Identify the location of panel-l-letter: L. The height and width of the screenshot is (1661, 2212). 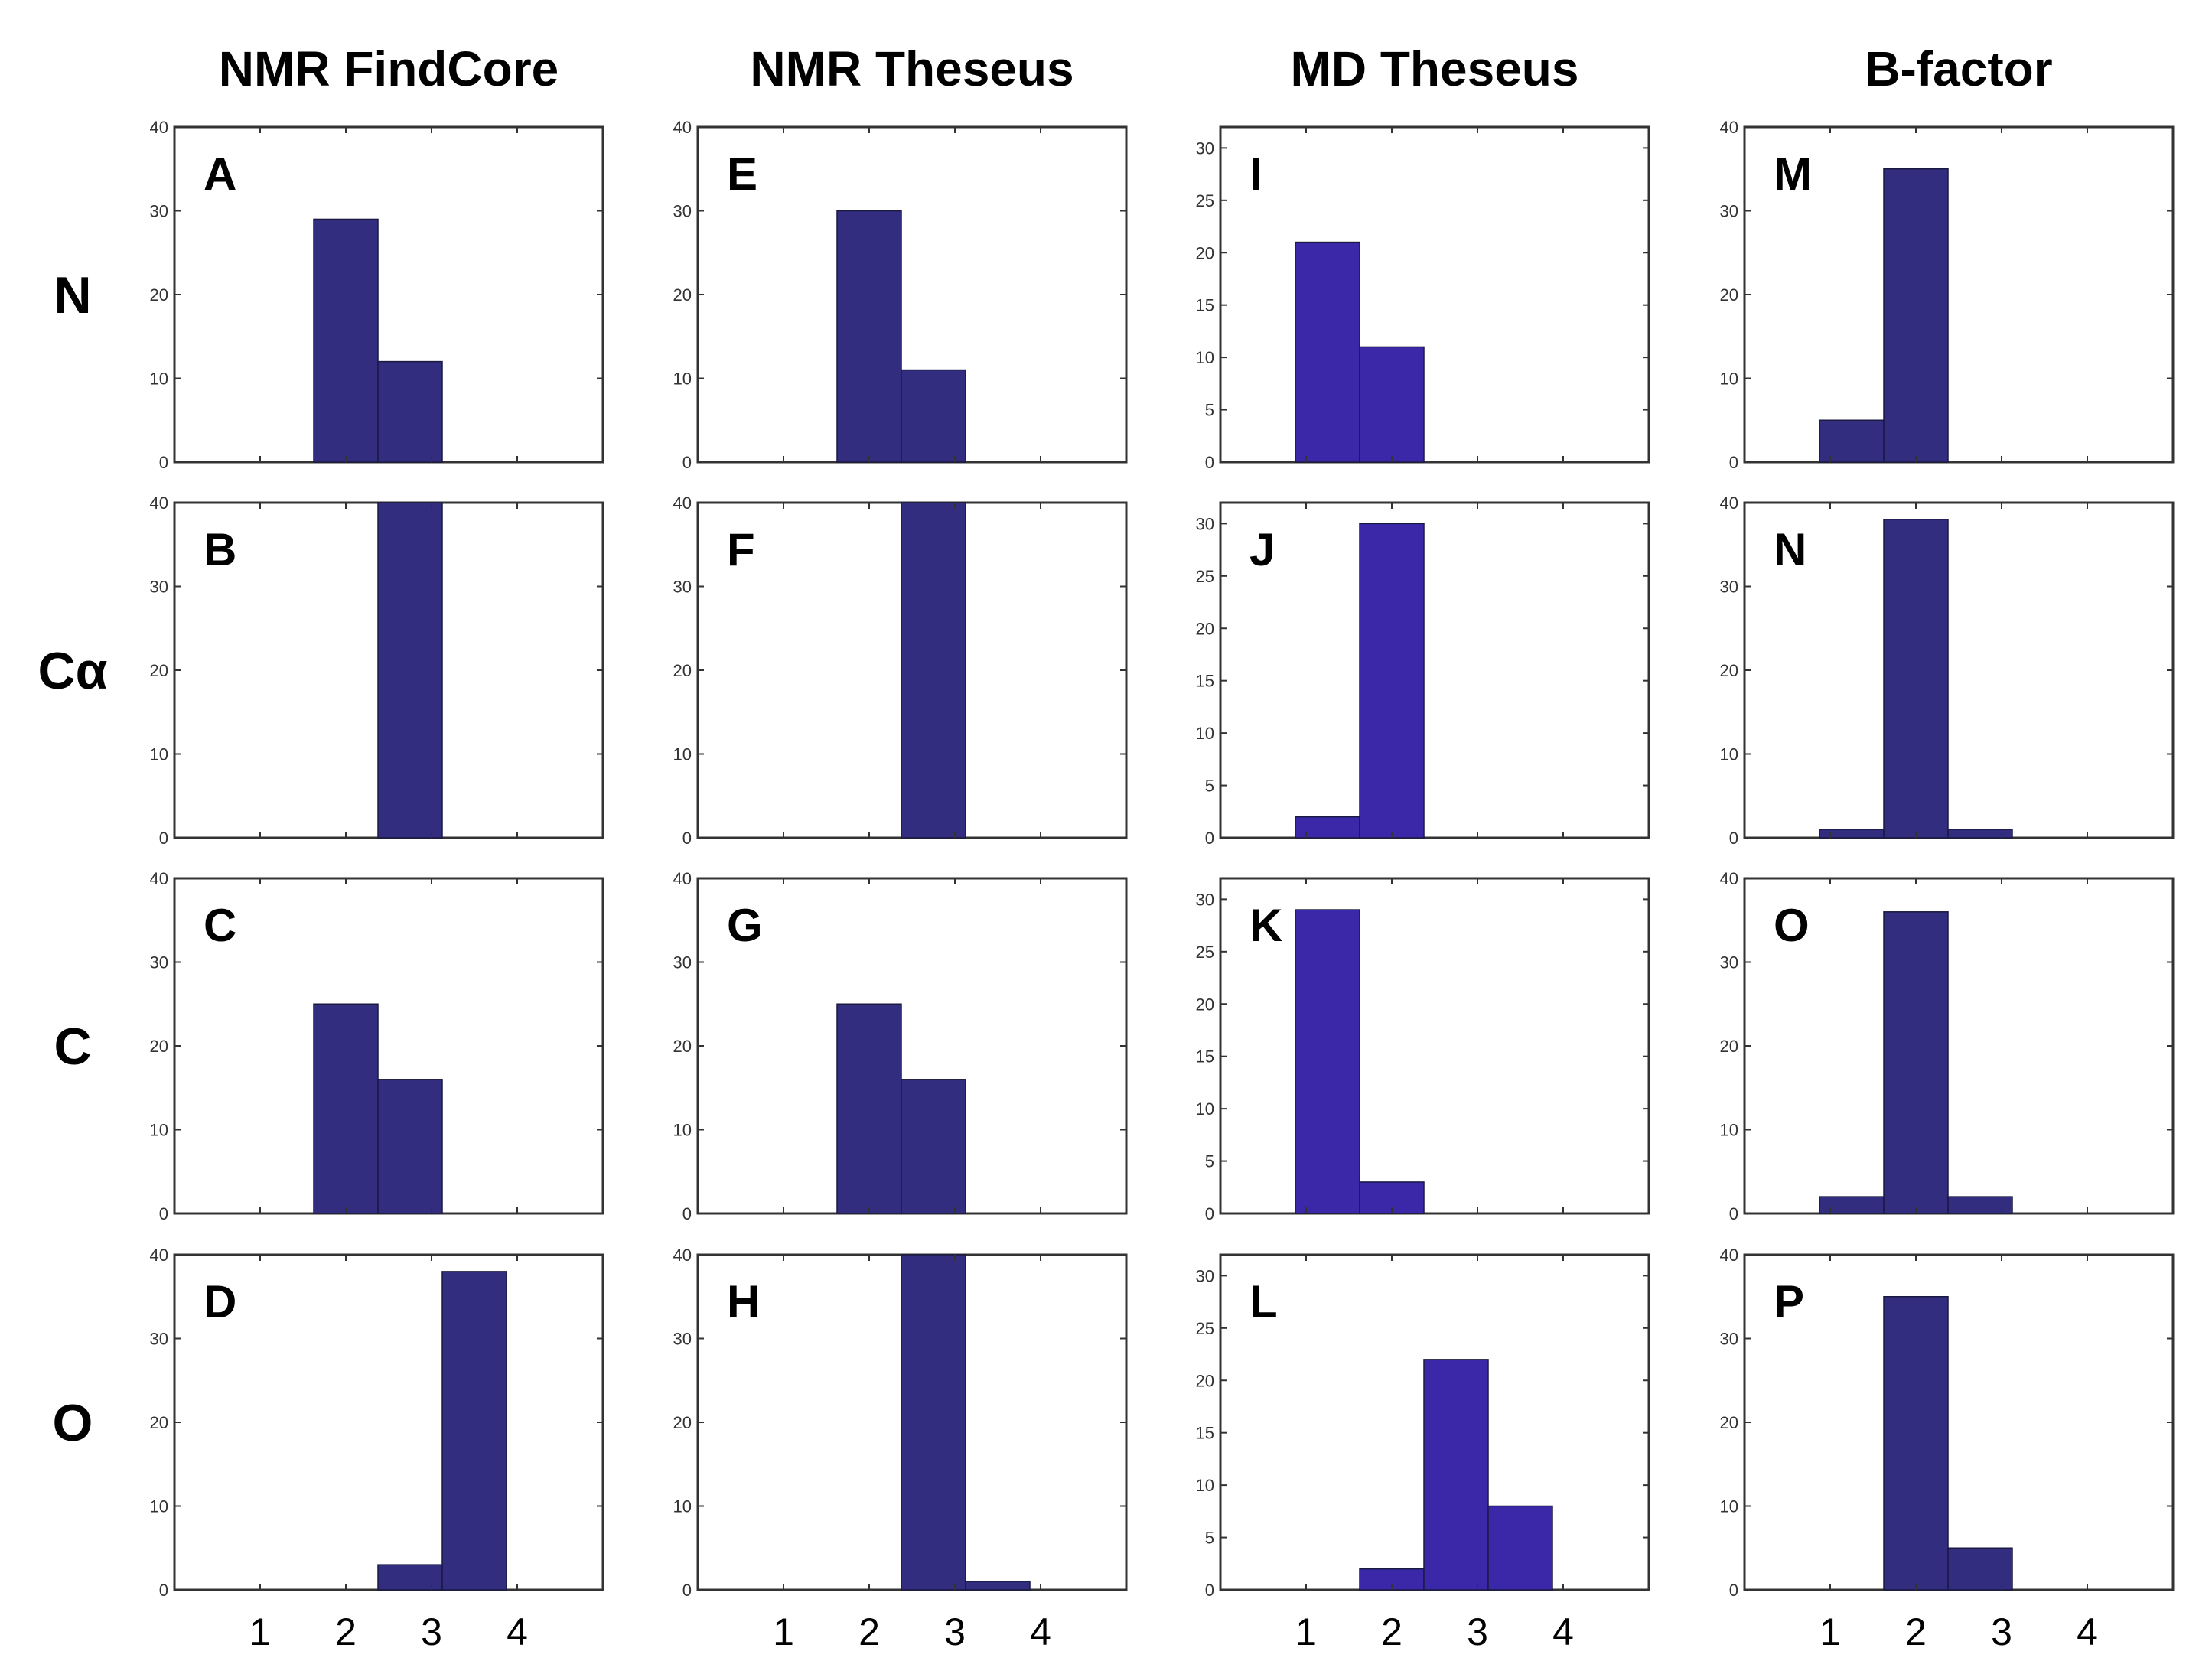
(1263, 1302).